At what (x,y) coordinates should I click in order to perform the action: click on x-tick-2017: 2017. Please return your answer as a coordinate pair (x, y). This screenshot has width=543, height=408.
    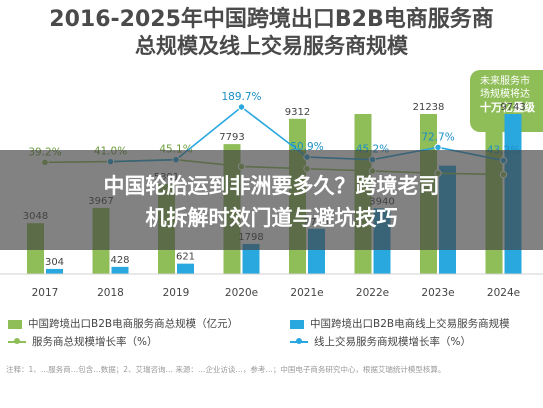
    Looking at the image, I should click on (45, 293).